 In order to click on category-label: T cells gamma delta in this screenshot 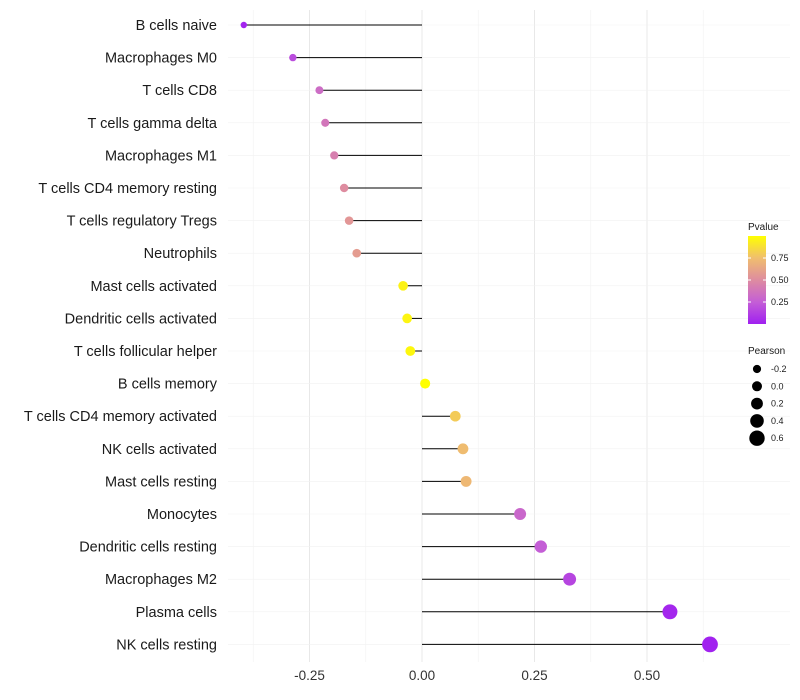, I will do `click(153, 124)`.